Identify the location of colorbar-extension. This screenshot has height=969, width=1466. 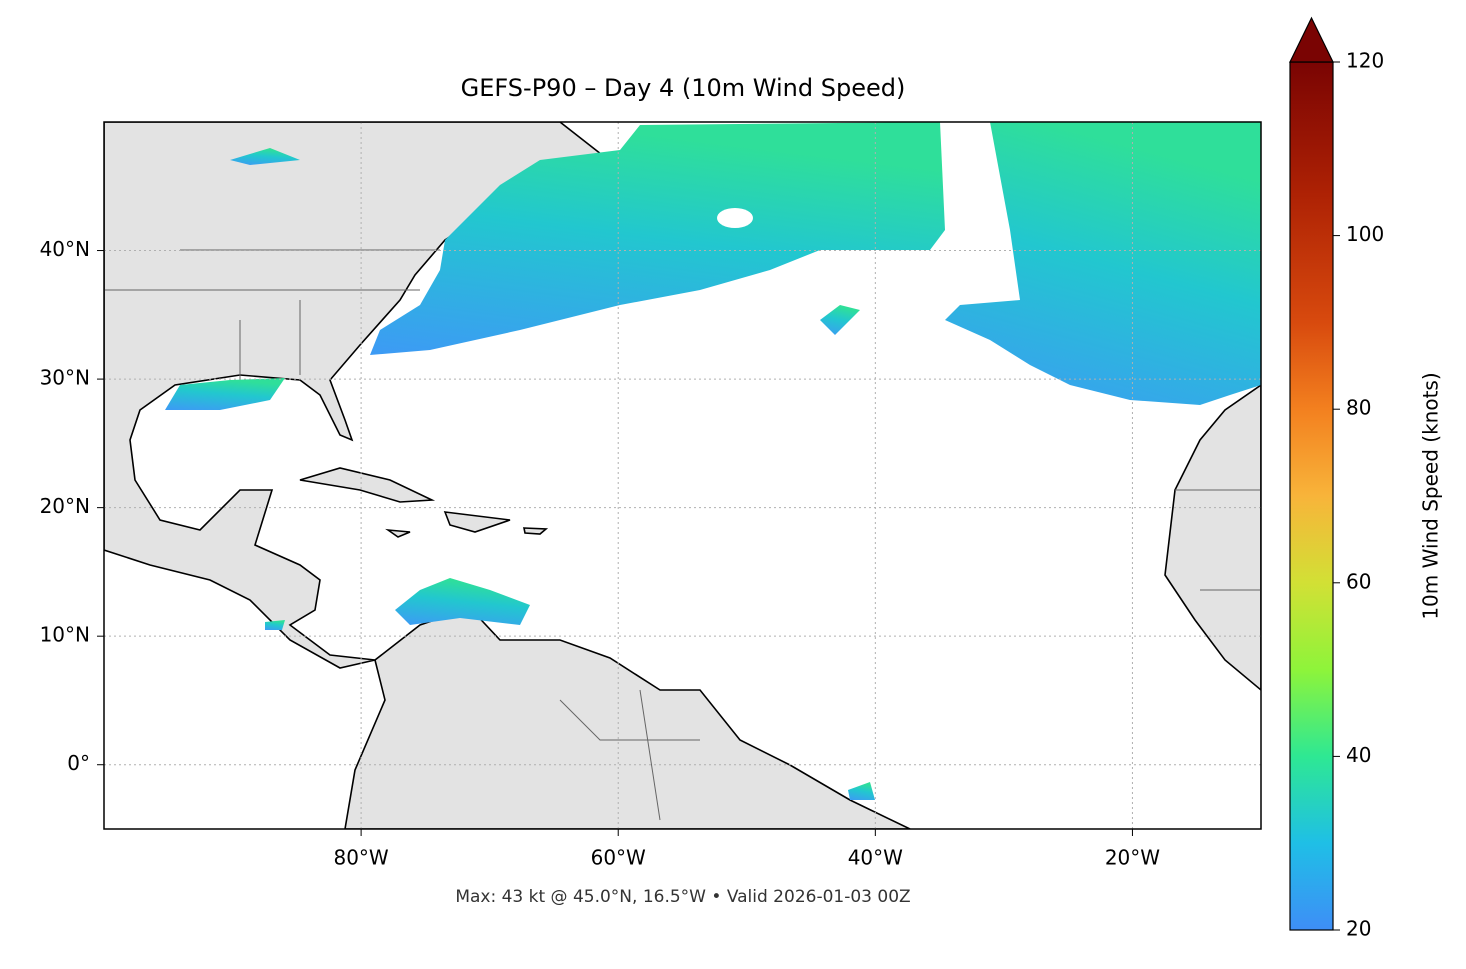
(1311, 39).